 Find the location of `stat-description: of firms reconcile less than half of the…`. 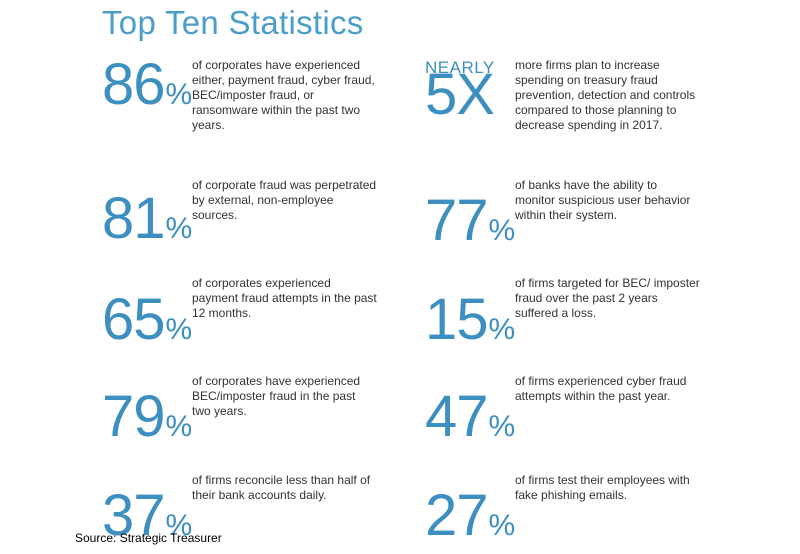

stat-description: of firms reconcile less than half of the… is located at coordinates (281, 487).